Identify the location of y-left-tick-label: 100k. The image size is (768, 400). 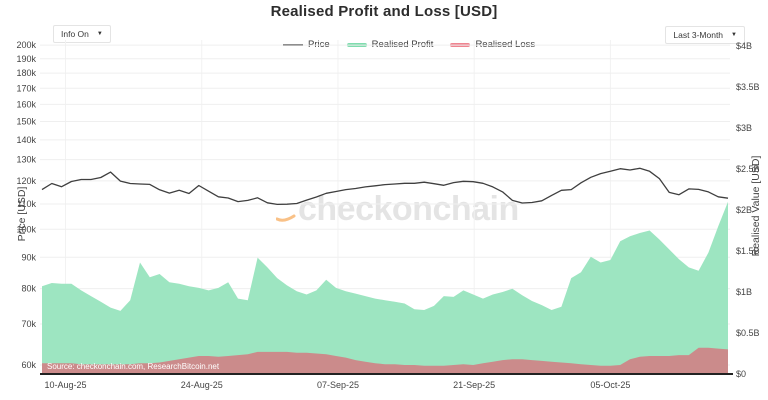
(26, 229).